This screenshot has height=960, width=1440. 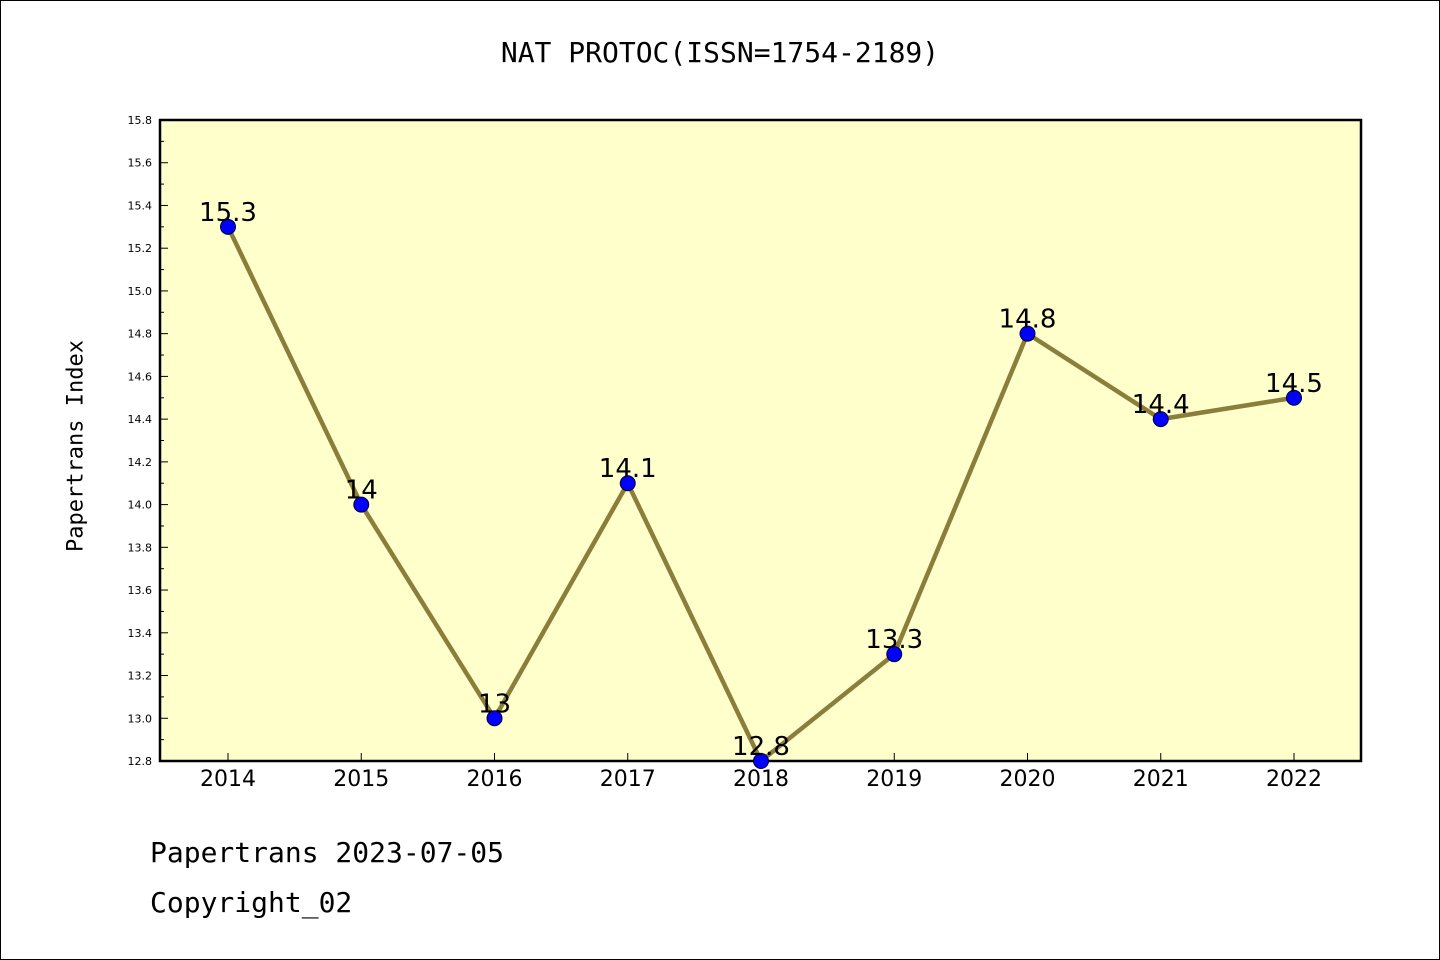 I want to click on y-tick-label: 13.6, so click(x=140, y=590).